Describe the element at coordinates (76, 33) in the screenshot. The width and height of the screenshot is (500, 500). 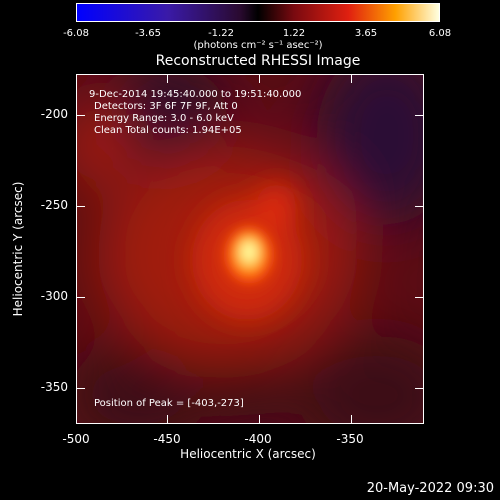
I see `colorbar-tick-label: -6.08` at that location.